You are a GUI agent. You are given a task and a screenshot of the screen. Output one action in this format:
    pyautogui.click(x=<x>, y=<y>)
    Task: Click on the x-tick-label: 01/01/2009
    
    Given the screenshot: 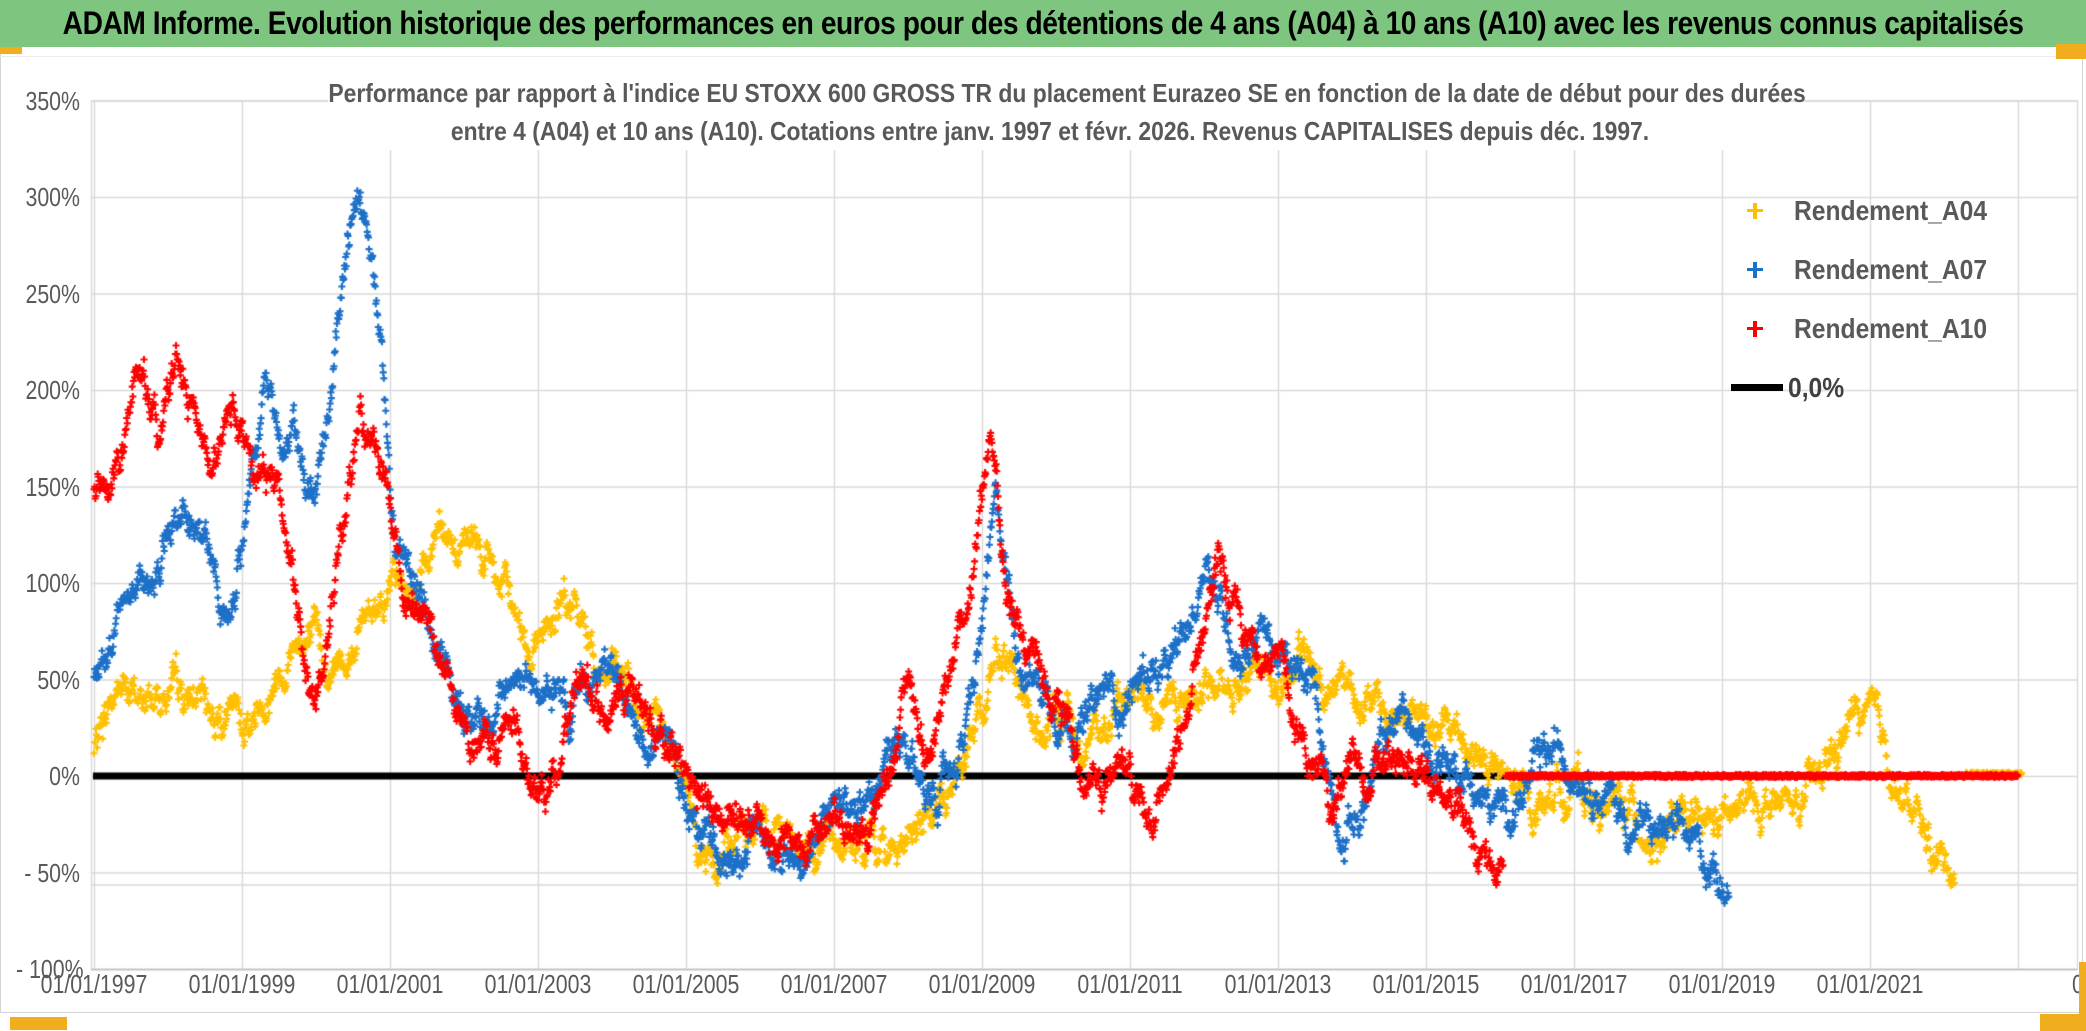 What is the action you would take?
    pyautogui.click(x=982, y=984)
    